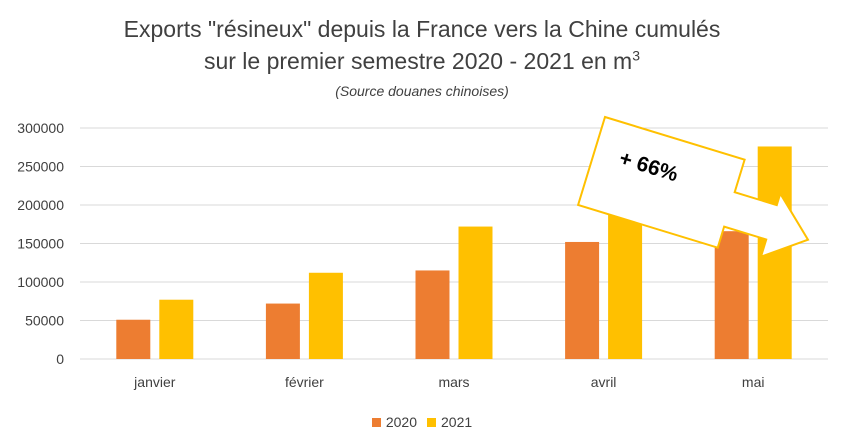 The image size is (844, 448). Describe the element at coordinates (418, 61) in the screenshot. I see `chart-title-line-2-text: sur le premier semestre 2020 - 2021 en m` at that location.